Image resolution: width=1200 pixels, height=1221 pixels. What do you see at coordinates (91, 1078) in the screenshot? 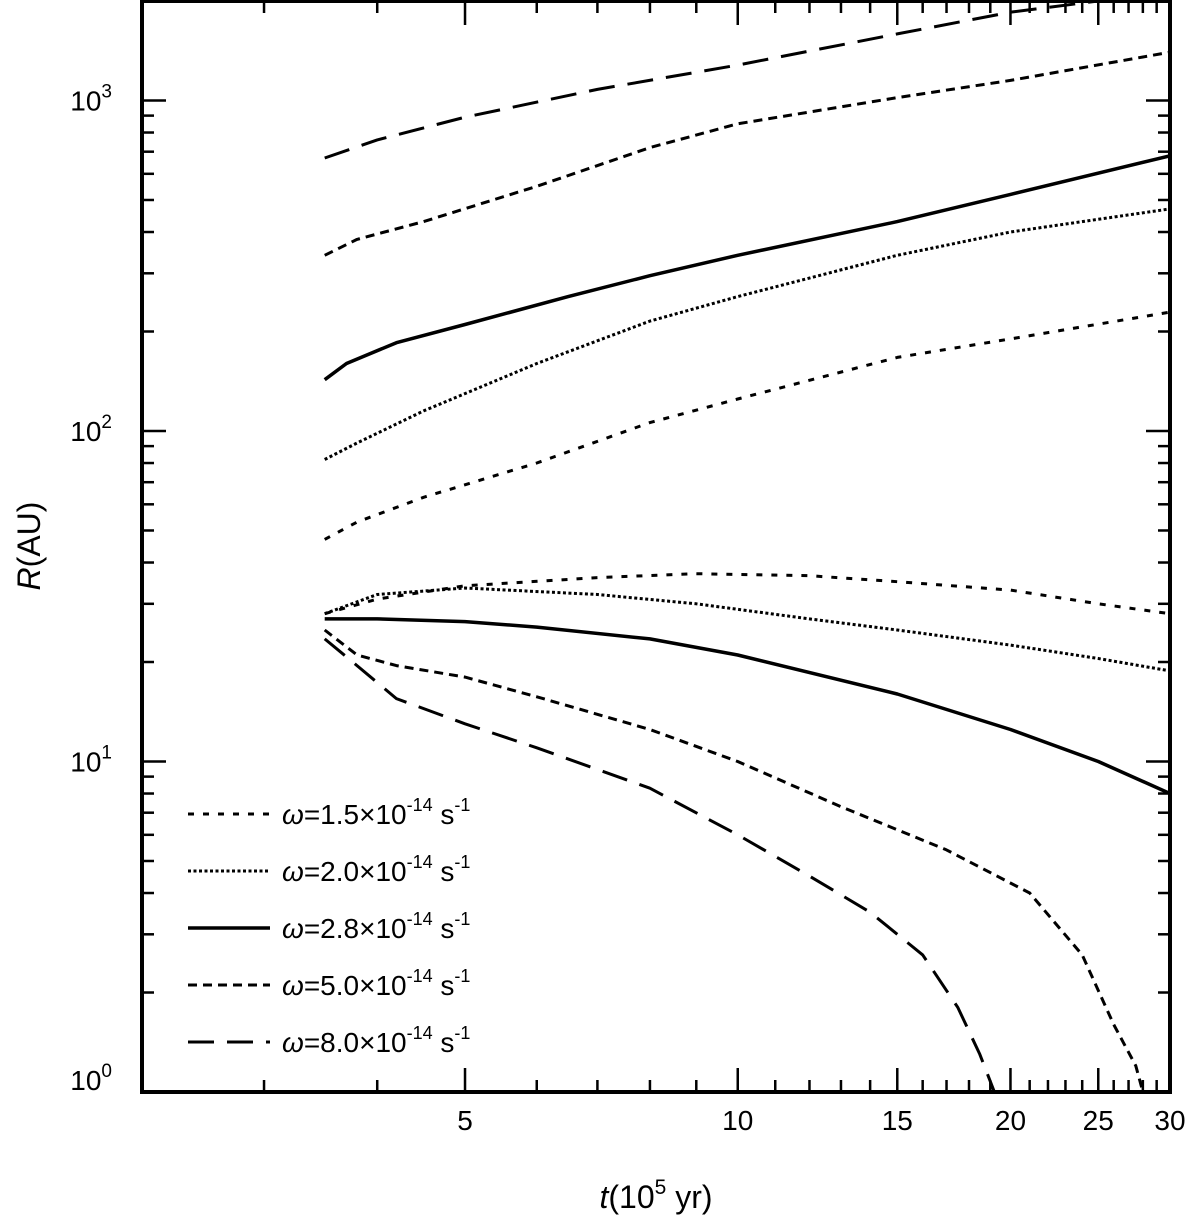
I see `y-tick-label: 10⁰` at bounding box center [91, 1078].